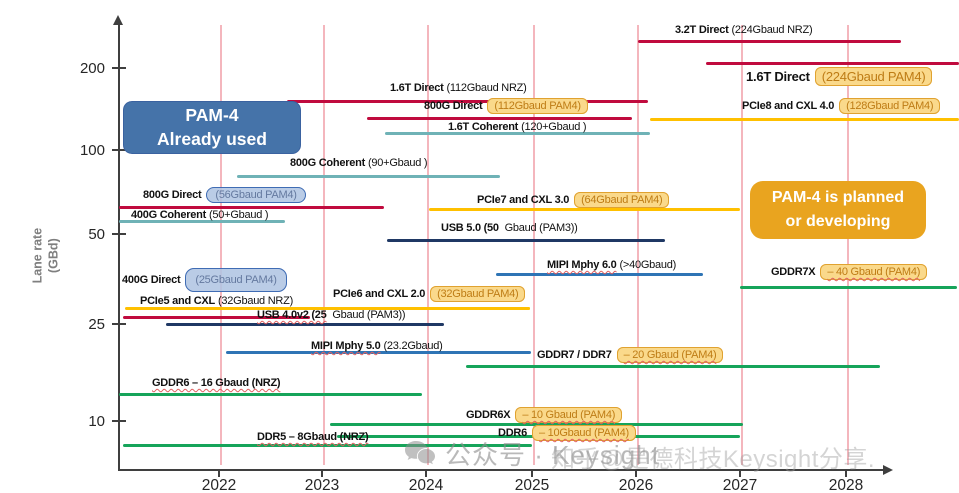 This screenshot has width=959, height=493. Describe the element at coordinates (216, 383) in the screenshot. I see `series-name-gddr6: GDDR6 – 16 Gbaud (NRZ)` at that location.